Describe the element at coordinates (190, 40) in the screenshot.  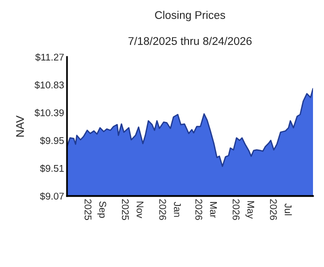
I see `chart-subtitle: 7/18/2025 thru 8/24/2026` at that location.